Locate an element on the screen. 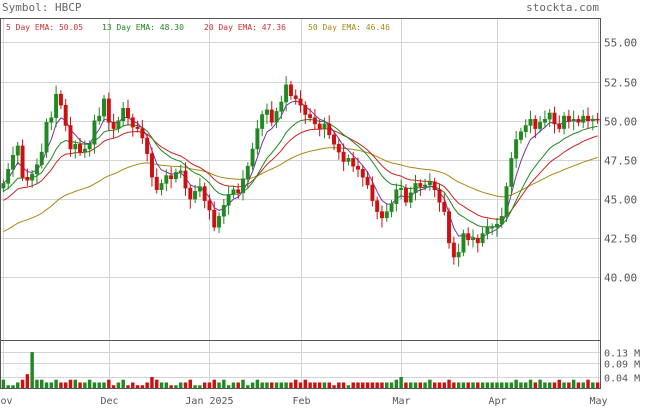 The width and height of the screenshot is (655, 411). volume-tick-label: 0.13 M is located at coordinates (622, 354).